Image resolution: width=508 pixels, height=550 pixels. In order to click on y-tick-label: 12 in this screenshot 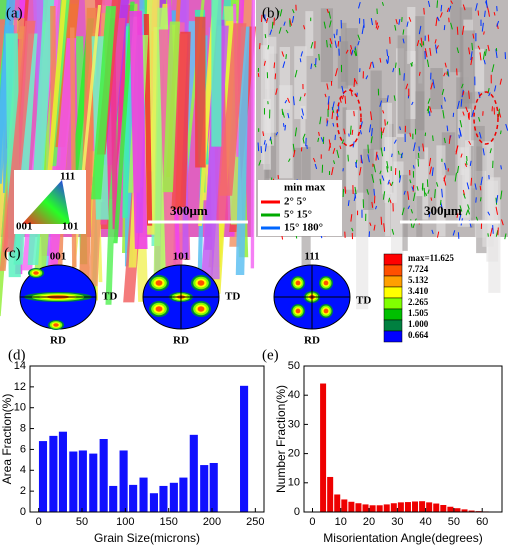, I will do `click(20, 387)`.